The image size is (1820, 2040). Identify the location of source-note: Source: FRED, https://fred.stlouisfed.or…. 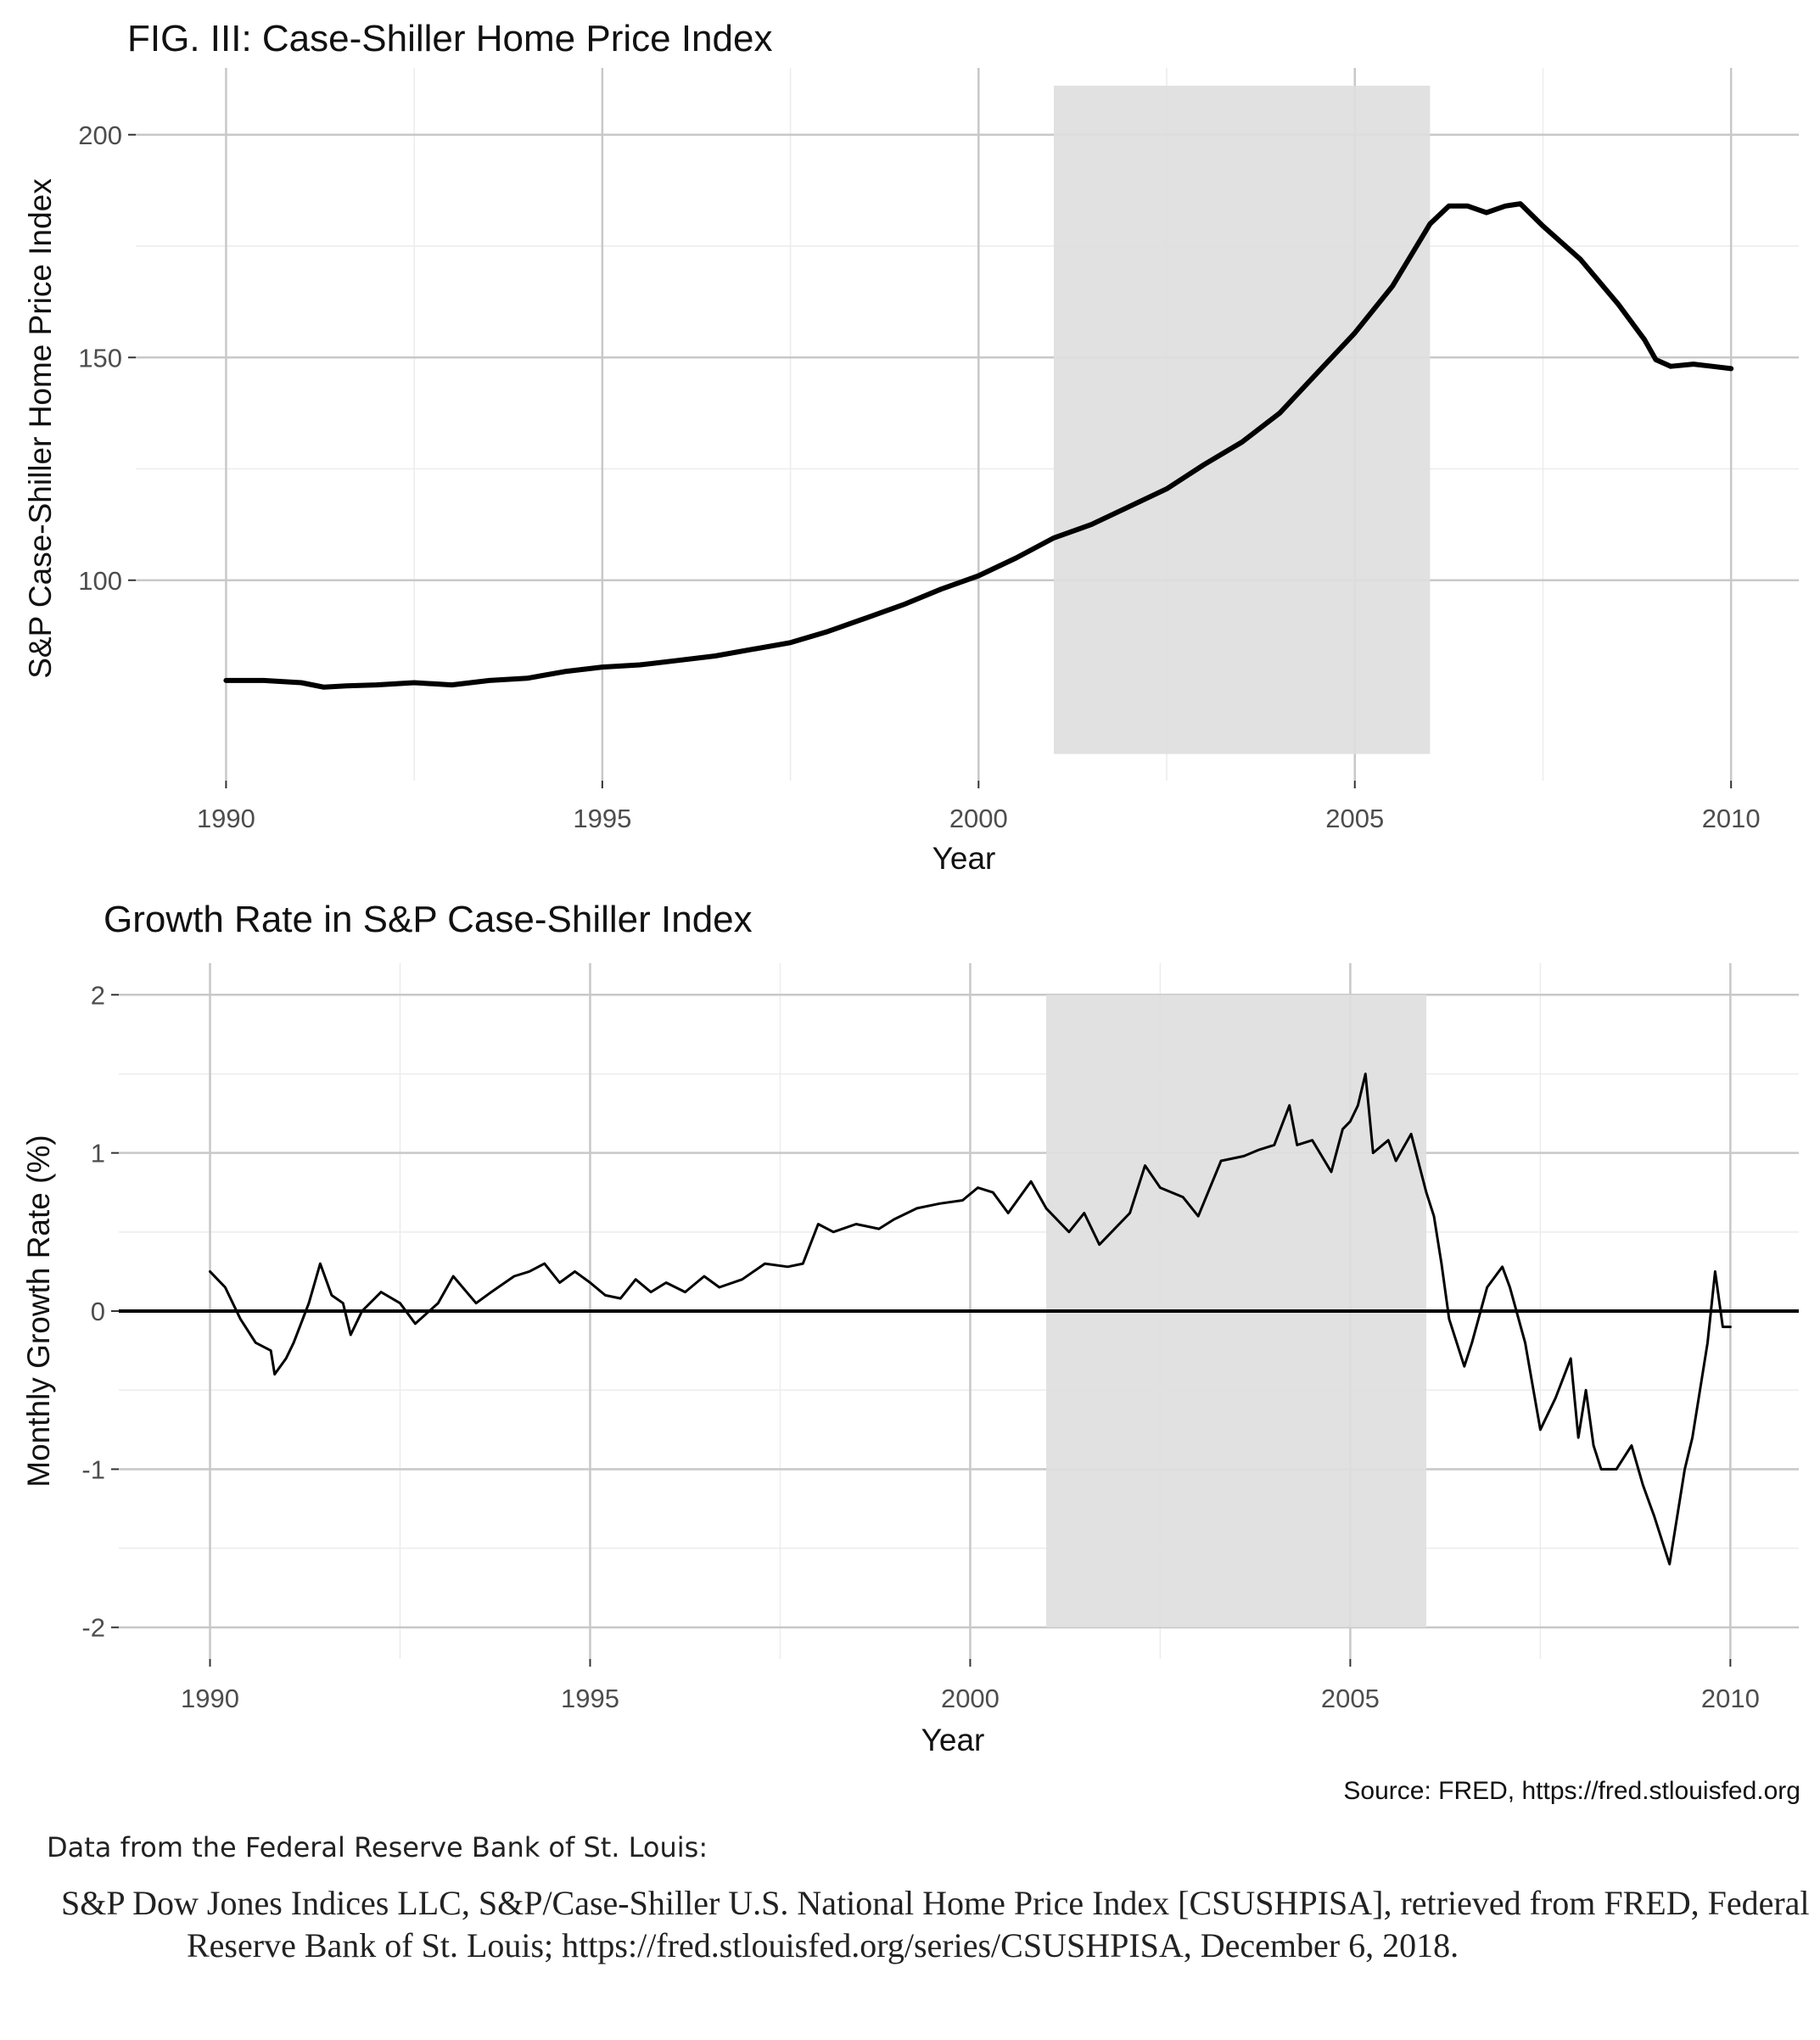
(1571, 1791).